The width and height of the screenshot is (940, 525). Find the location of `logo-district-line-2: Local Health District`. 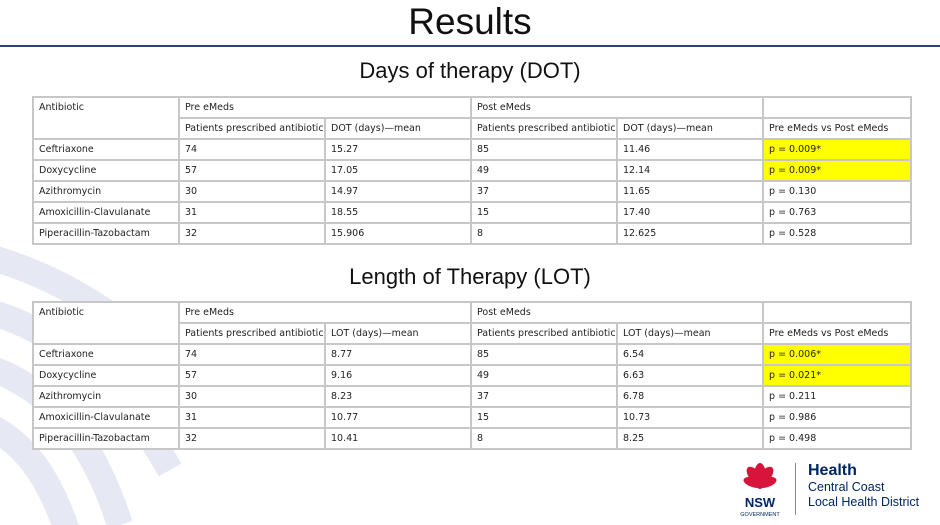

logo-district-line-2: Local Health District is located at coordinates (864, 501).